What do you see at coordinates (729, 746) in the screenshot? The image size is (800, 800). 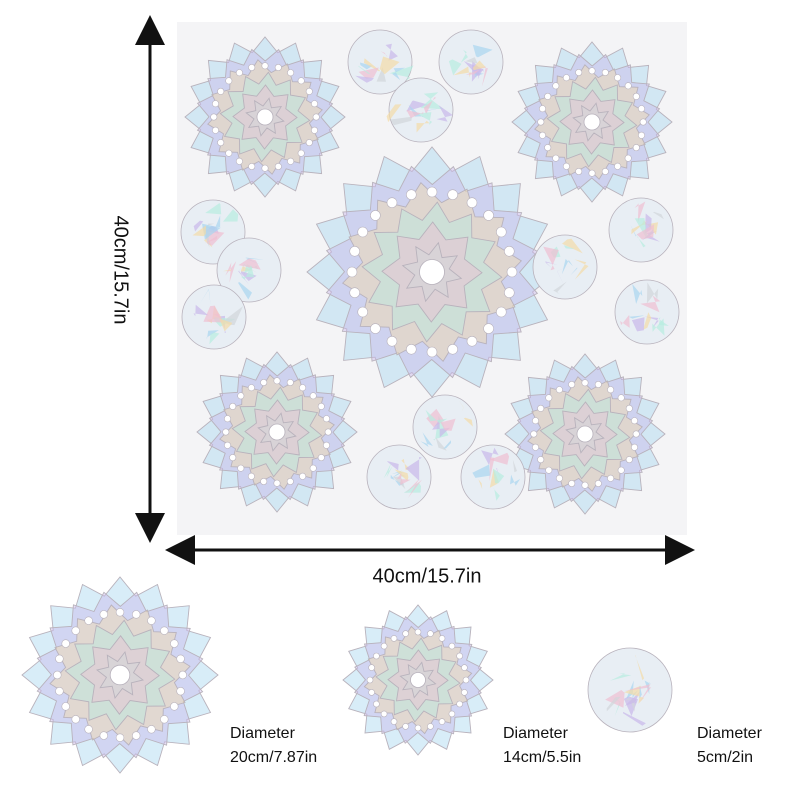 I see `small-circle-size: Diameter 5cm/2in` at bounding box center [729, 746].